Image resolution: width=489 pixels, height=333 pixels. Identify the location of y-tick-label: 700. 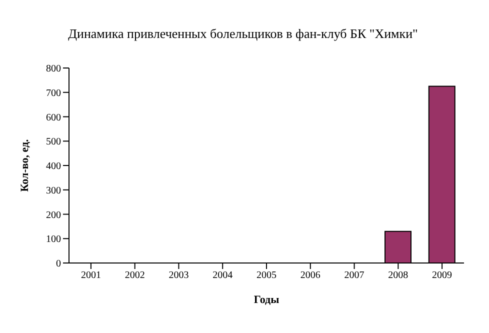
(53, 93).